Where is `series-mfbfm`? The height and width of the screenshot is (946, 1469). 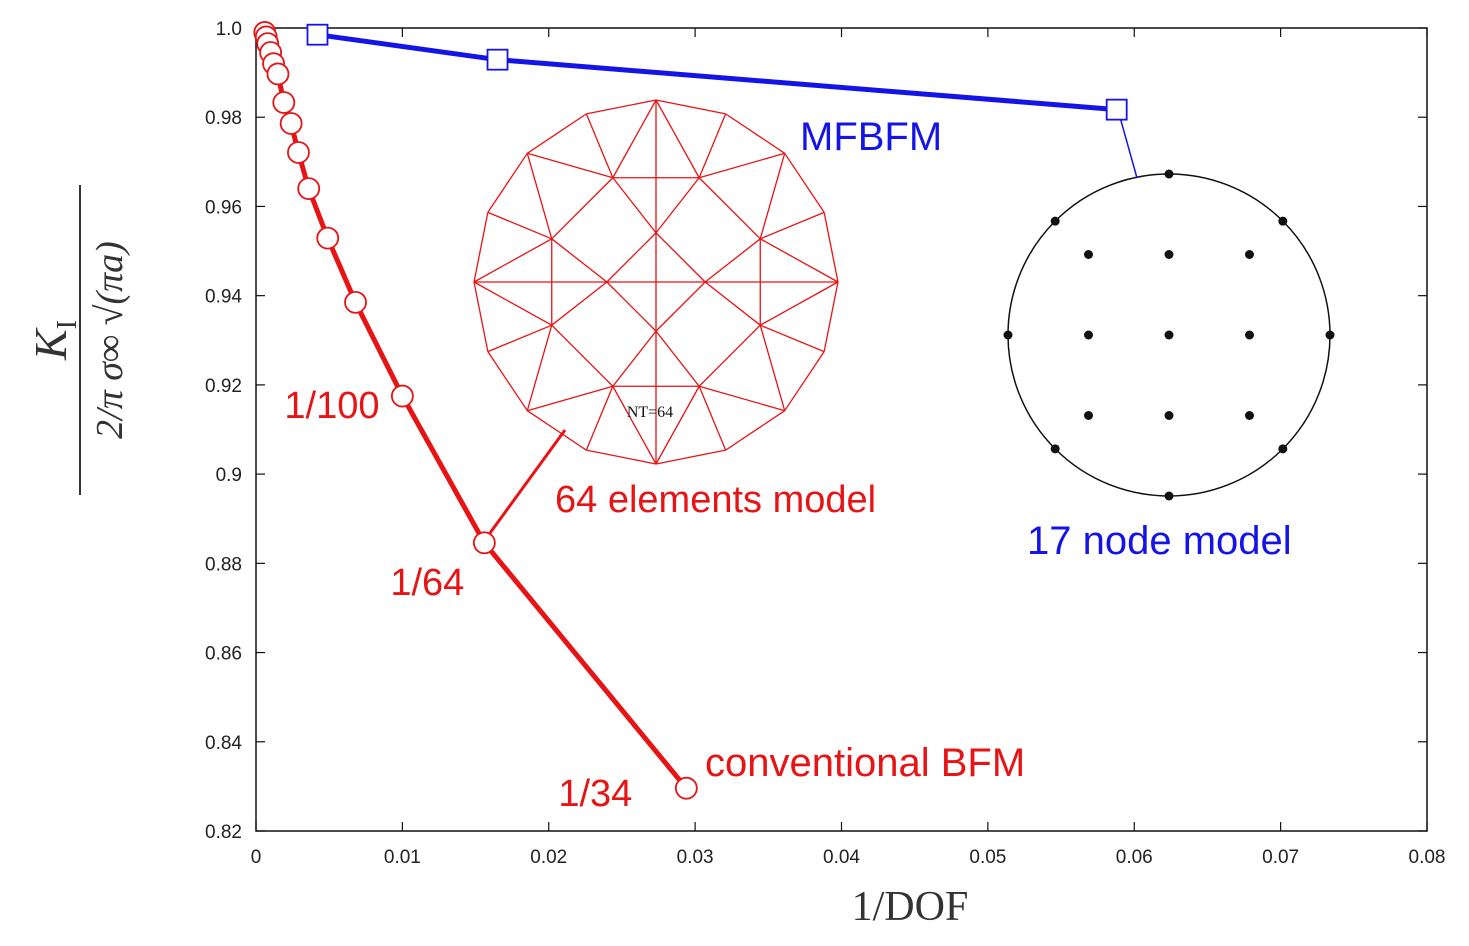 series-mfbfm is located at coordinates (717, 72).